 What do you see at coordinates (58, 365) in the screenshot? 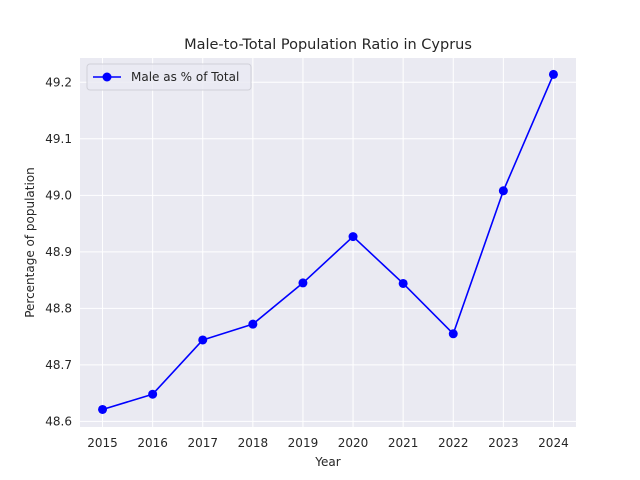
I see `y-tick-label: 48.7` at bounding box center [58, 365].